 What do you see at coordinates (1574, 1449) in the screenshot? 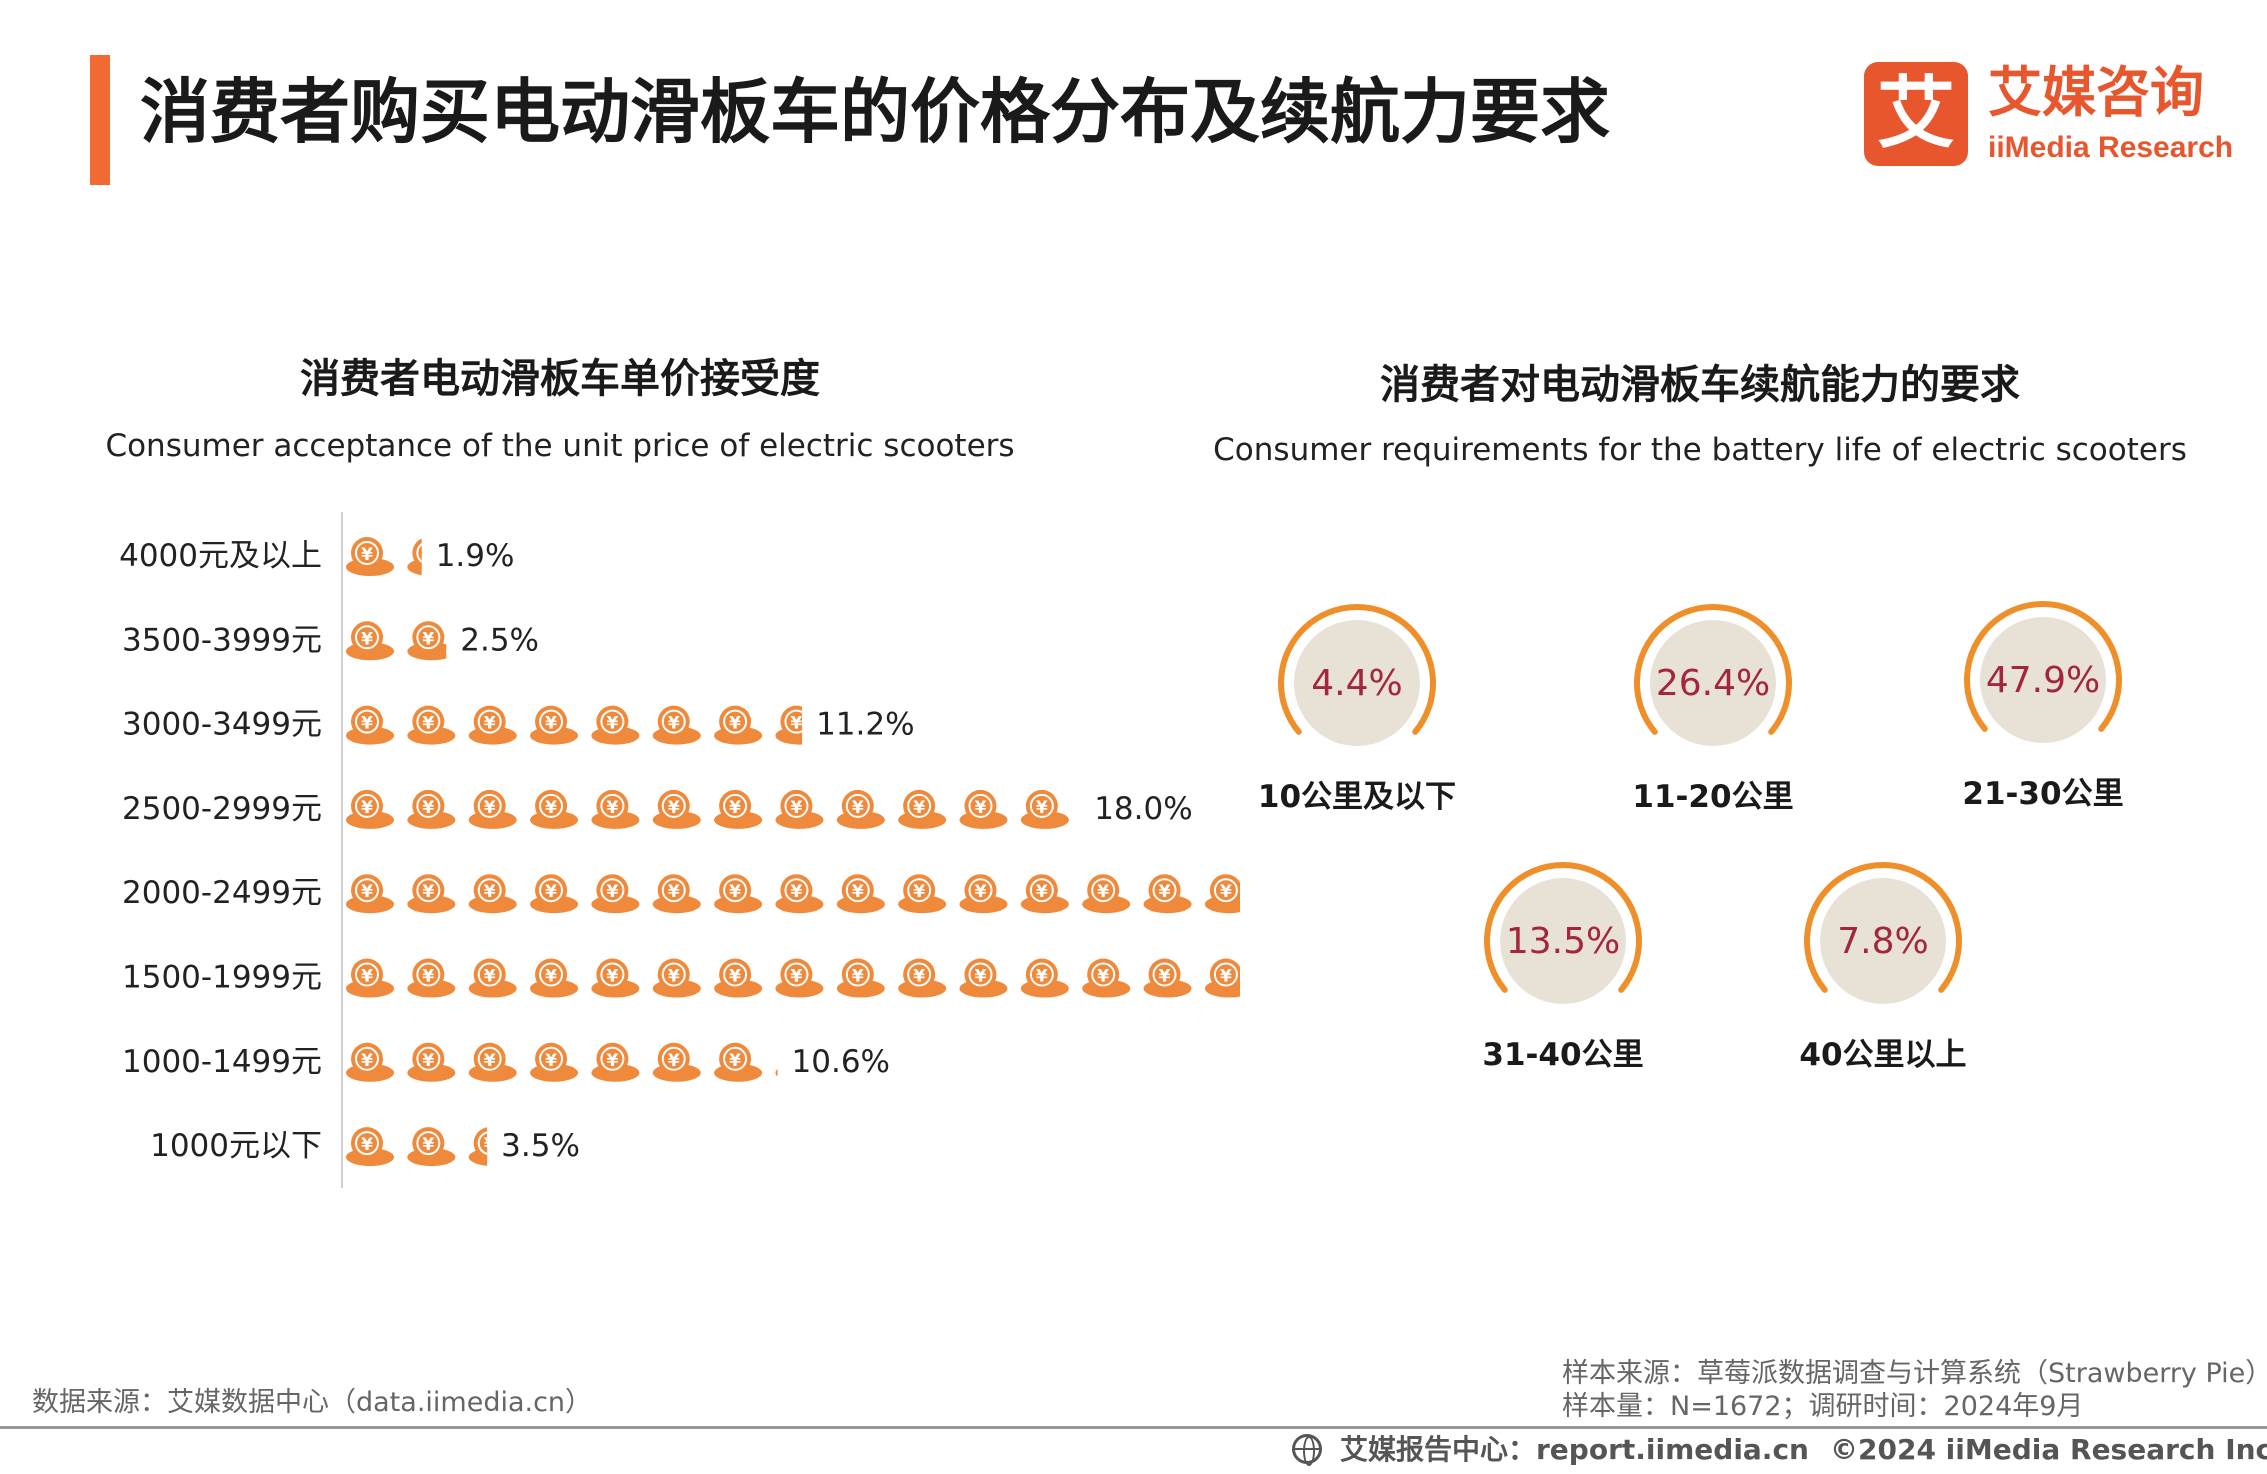
I see `report-center-link: 艾媒报告中心：report.iimedia.cn` at bounding box center [1574, 1449].